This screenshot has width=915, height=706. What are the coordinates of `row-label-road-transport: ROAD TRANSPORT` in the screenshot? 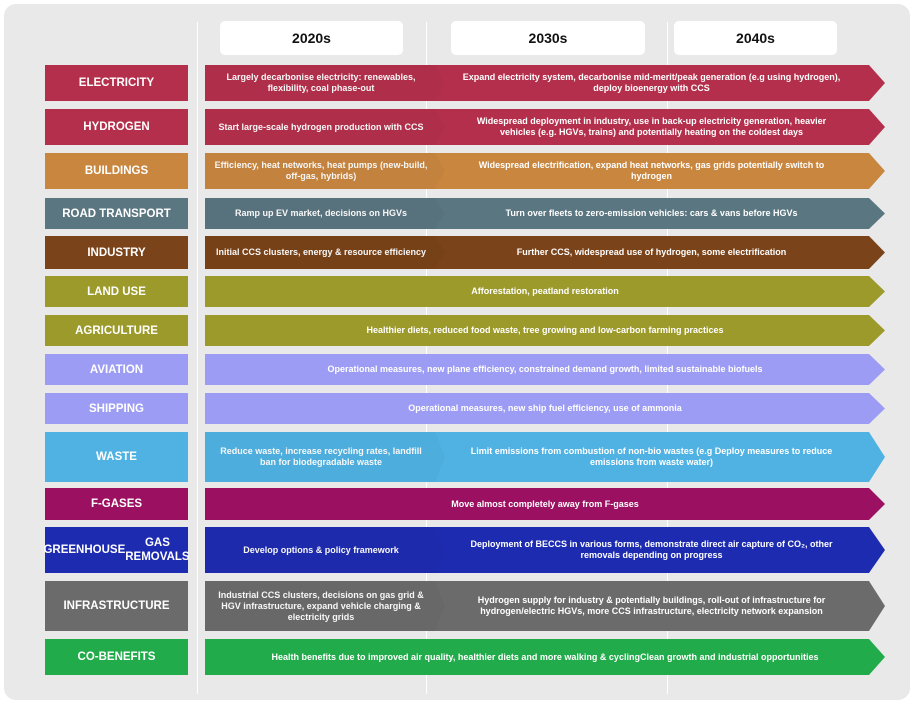 It's located at (116, 213).